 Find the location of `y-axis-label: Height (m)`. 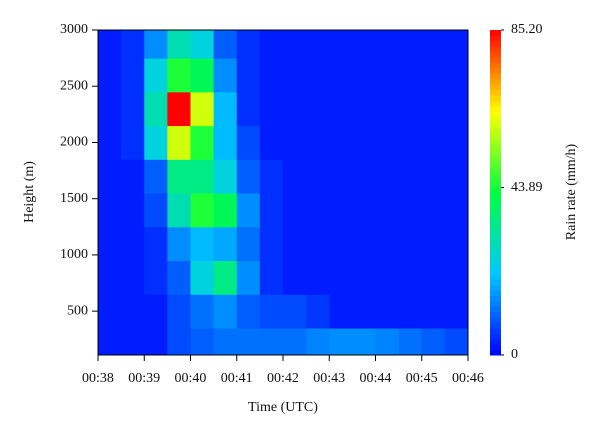

y-axis-label: Height (m) is located at coordinates (29, 192).